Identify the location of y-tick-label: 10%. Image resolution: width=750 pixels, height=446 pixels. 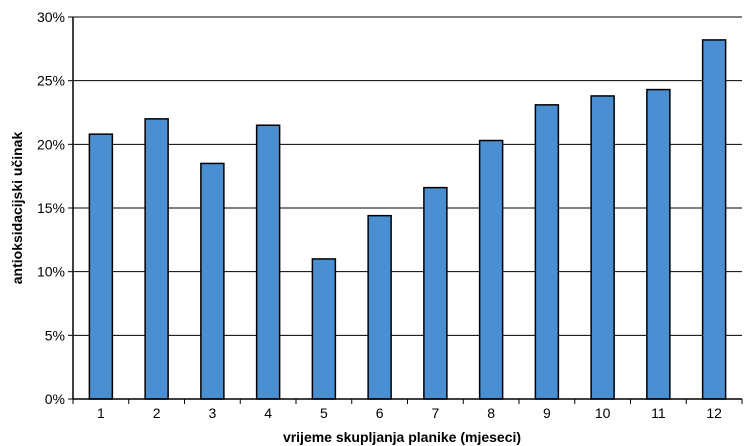
(51, 272).